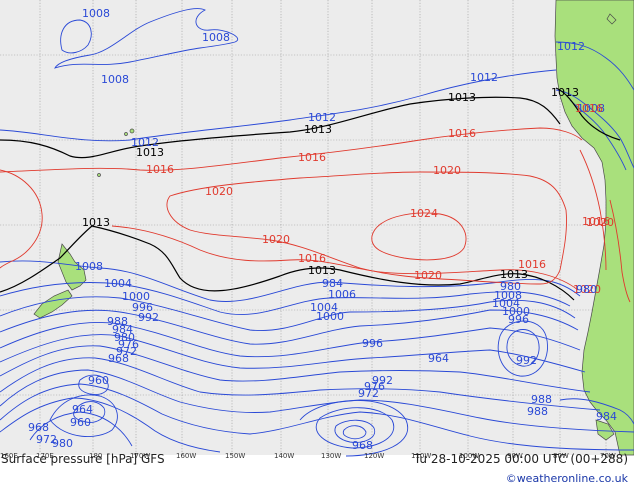 This screenshot has height=490, width=634. Describe the element at coordinates (374, 456) in the screenshot. I see `longitude-tick: 120W` at that location.